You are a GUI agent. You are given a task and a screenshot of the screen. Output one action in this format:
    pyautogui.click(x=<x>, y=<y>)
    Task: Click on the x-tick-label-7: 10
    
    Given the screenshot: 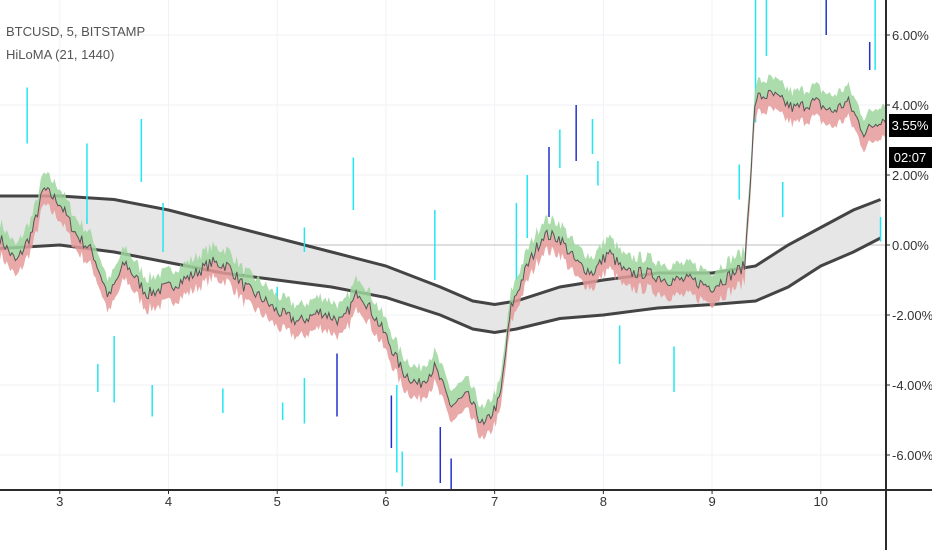 What is the action you would take?
    pyautogui.click(x=821, y=501)
    